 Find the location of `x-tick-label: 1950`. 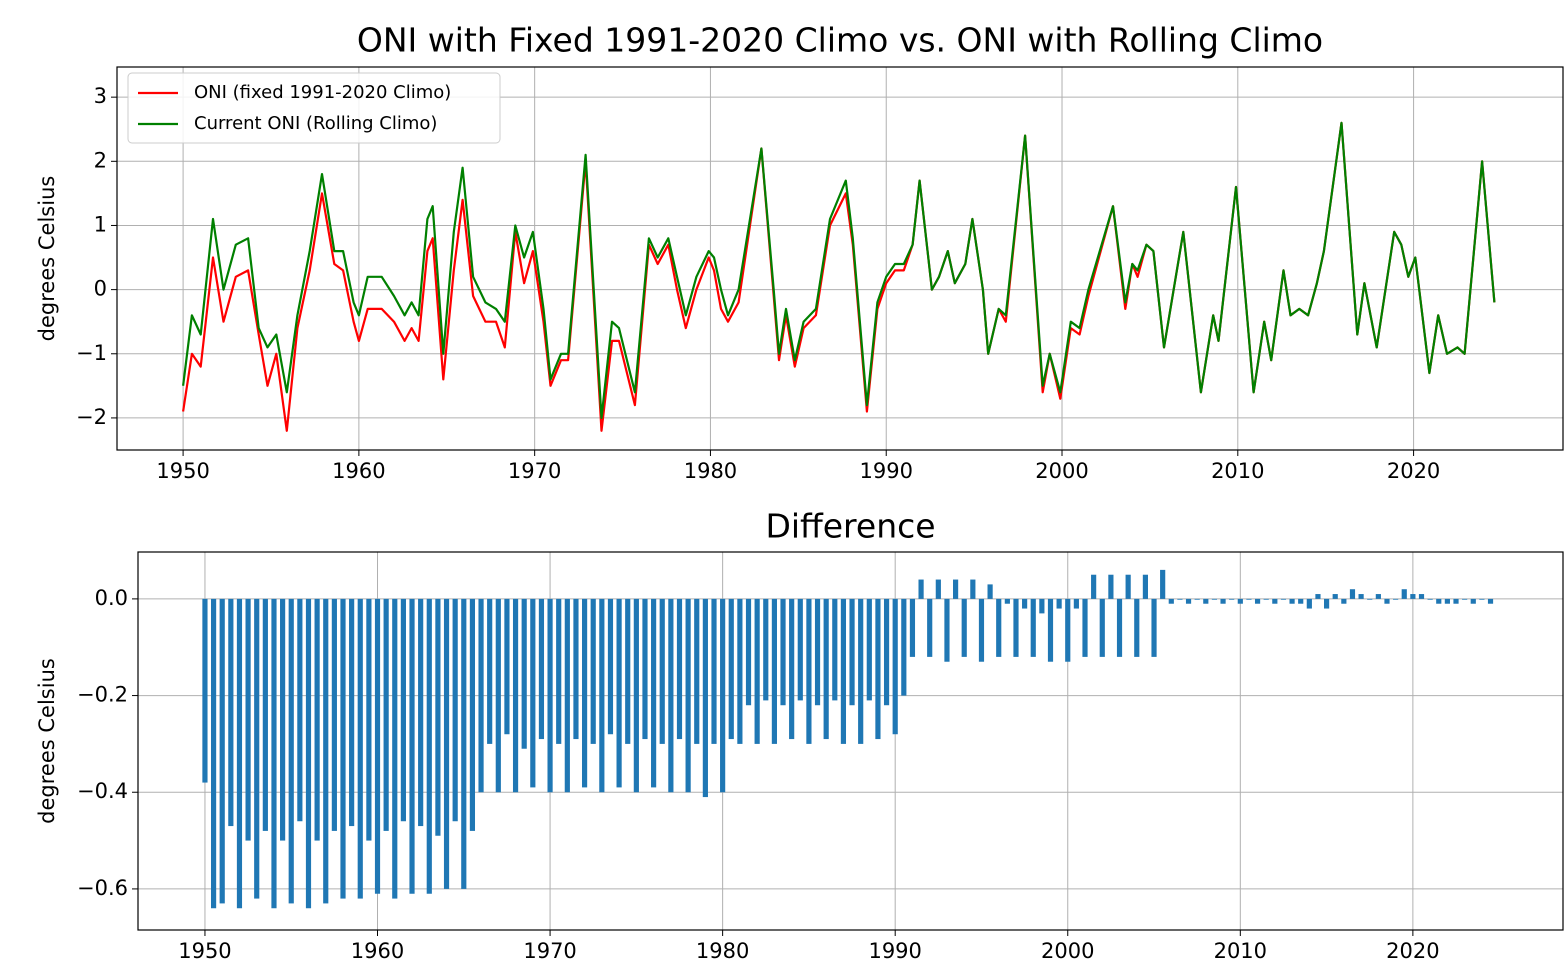

x-tick-label: 1950 is located at coordinates (204, 951).